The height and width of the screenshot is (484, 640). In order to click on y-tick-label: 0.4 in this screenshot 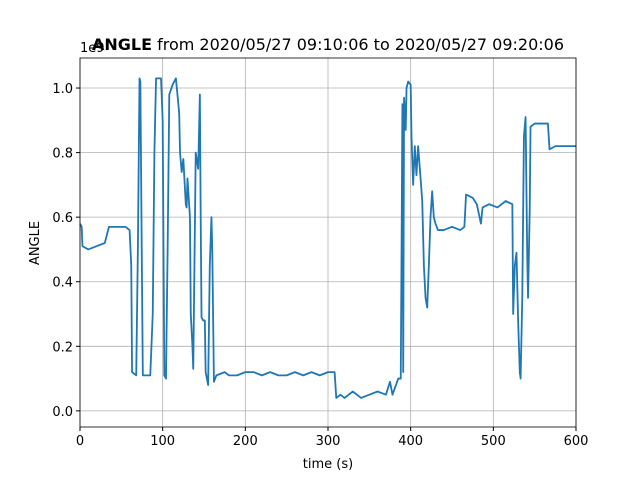, I will do `click(62, 283)`.